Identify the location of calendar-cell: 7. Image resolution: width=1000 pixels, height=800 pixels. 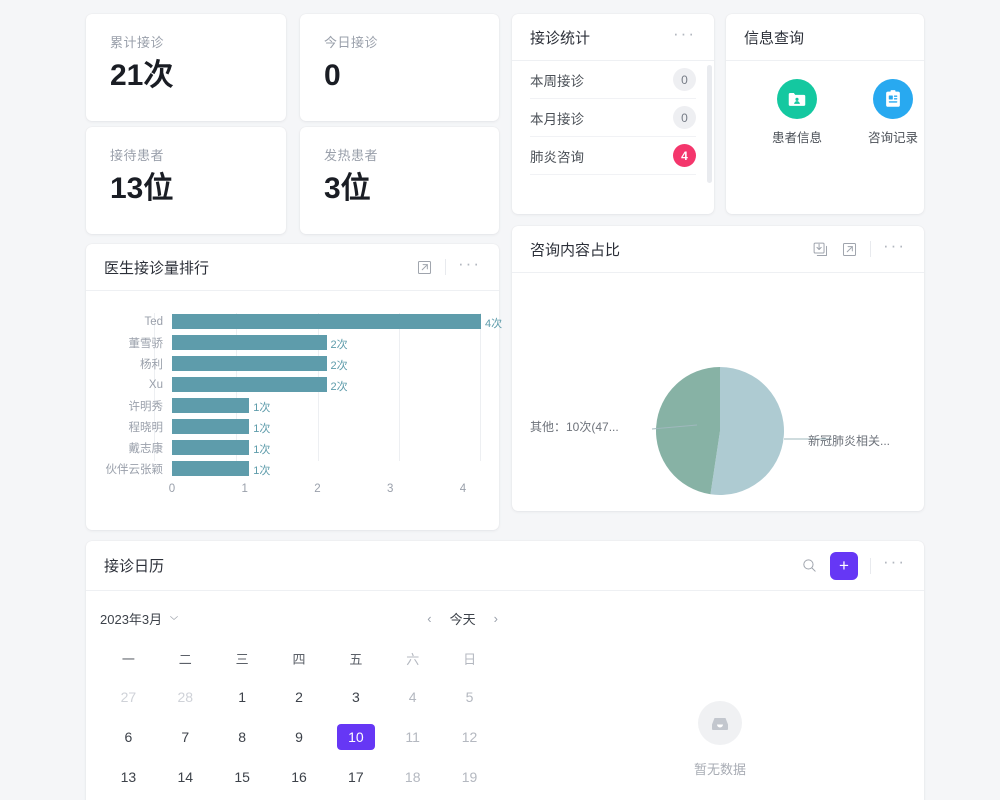
(185, 737).